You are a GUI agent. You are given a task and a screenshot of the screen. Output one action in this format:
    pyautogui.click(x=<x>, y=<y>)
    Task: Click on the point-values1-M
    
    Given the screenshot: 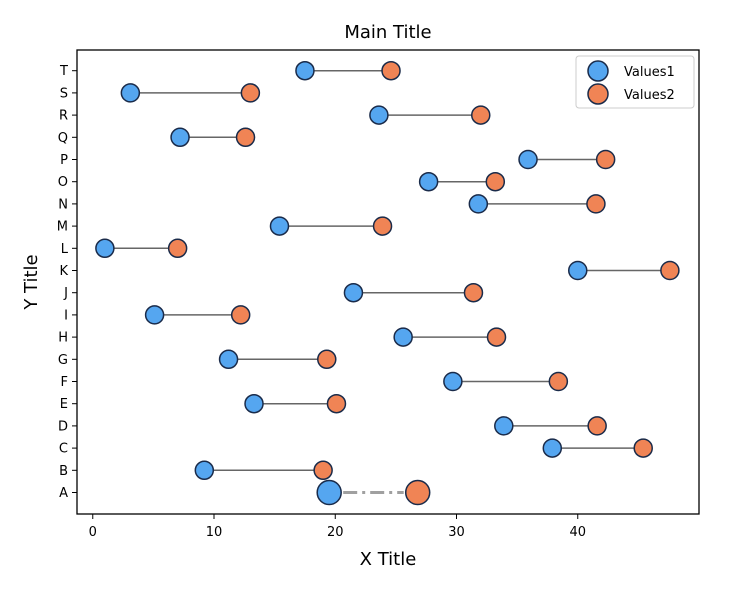 What is the action you would take?
    pyautogui.click(x=279, y=226)
    